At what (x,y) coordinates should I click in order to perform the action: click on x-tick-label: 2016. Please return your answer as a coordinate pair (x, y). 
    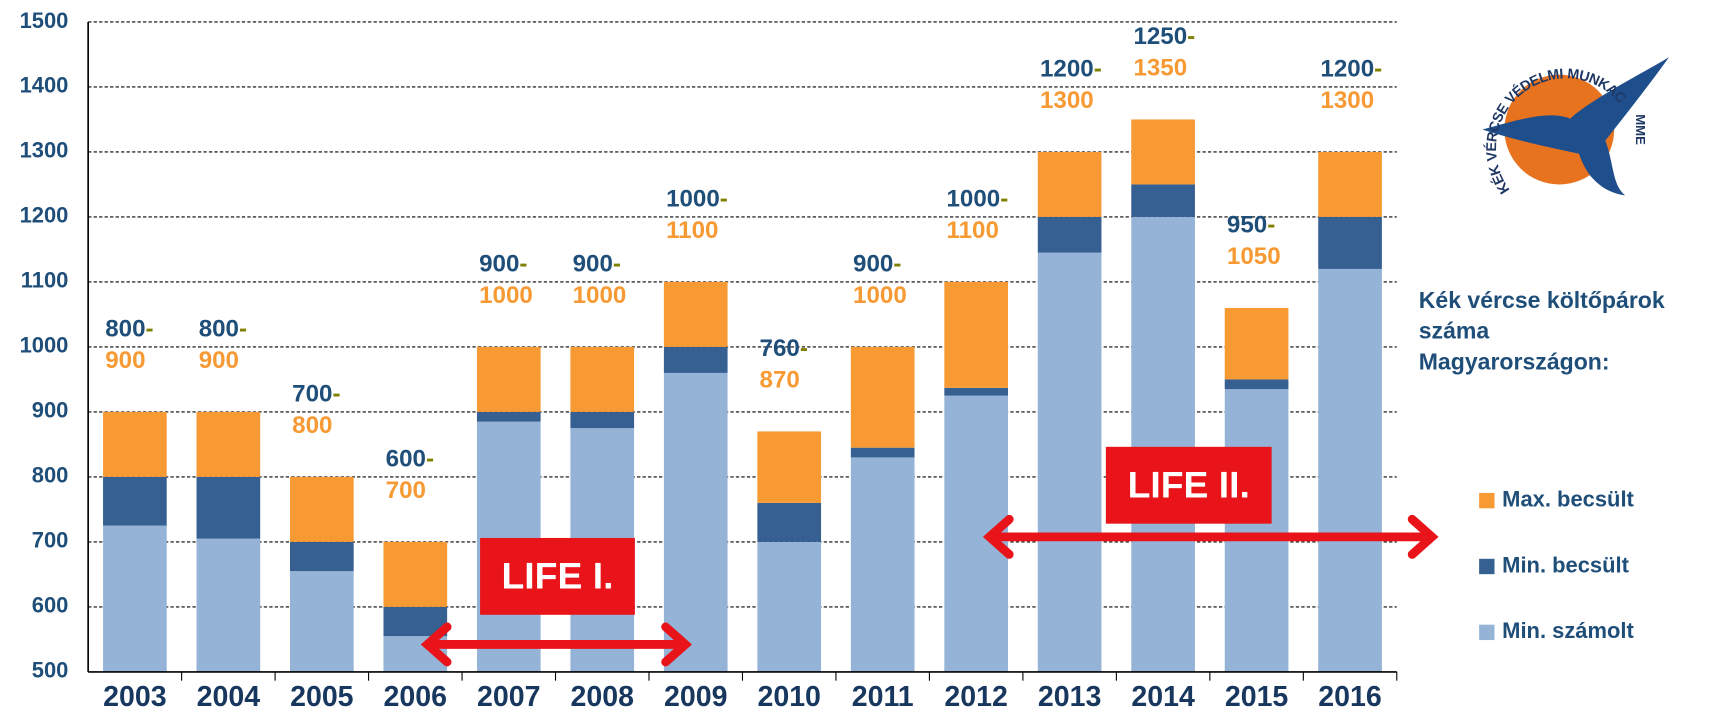
    Looking at the image, I should click on (1349, 697).